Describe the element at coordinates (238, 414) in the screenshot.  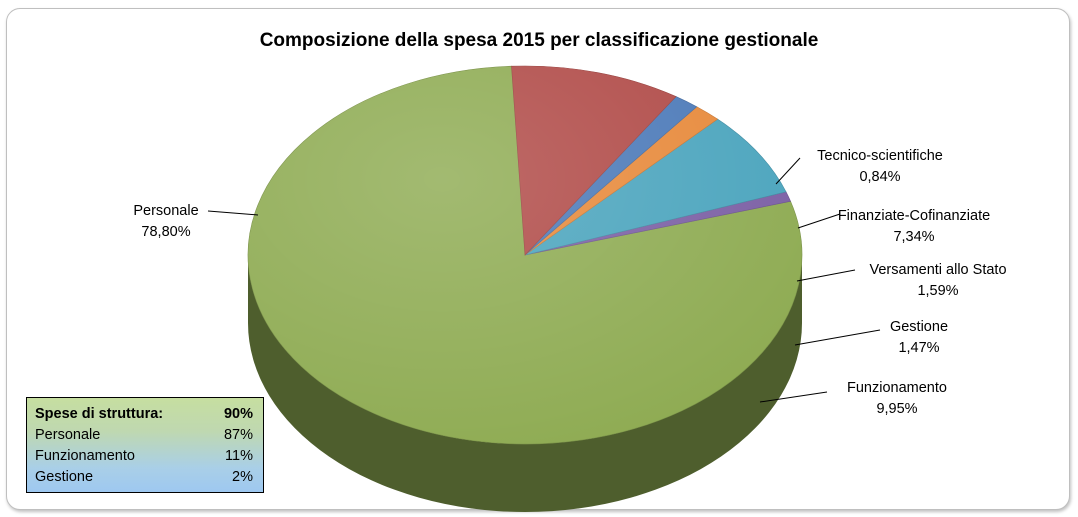
I see `info-header-value: 90%` at that location.